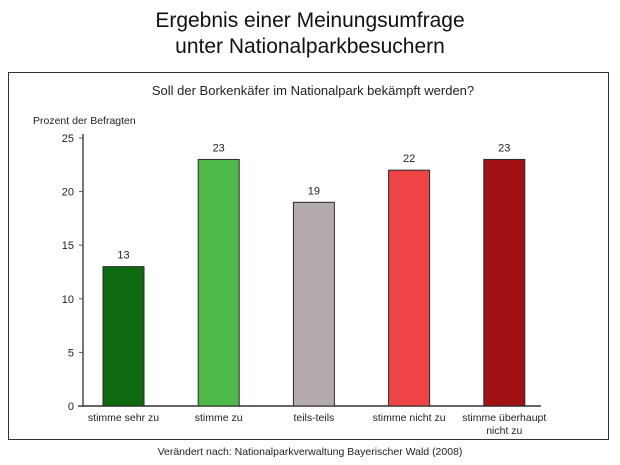 Image resolution: width=620 pixels, height=465 pixels. What do you see at coordinates (504, 418) in the screenshot?
I see `x-tick-label-5-line-1: stimme überhaupt` at bounding box center [504, 418].